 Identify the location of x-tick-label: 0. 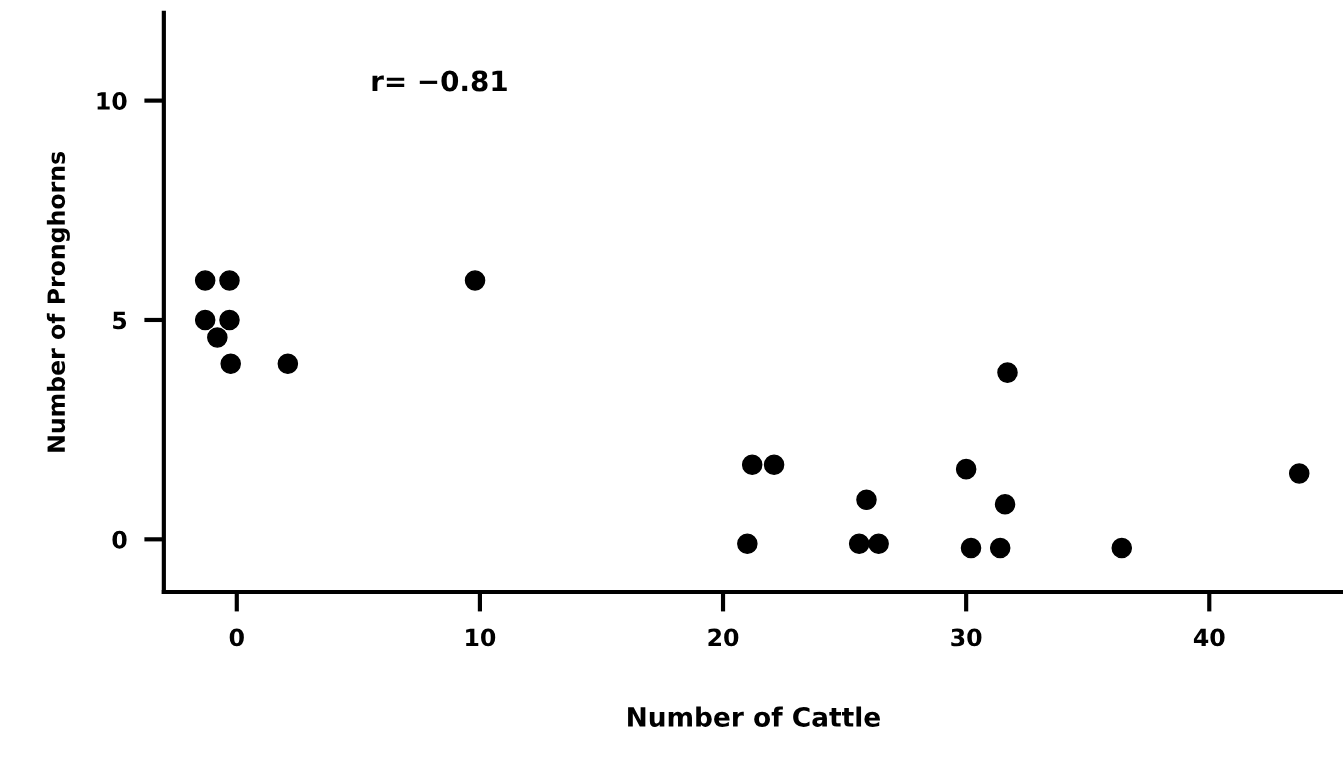
(236, 637).